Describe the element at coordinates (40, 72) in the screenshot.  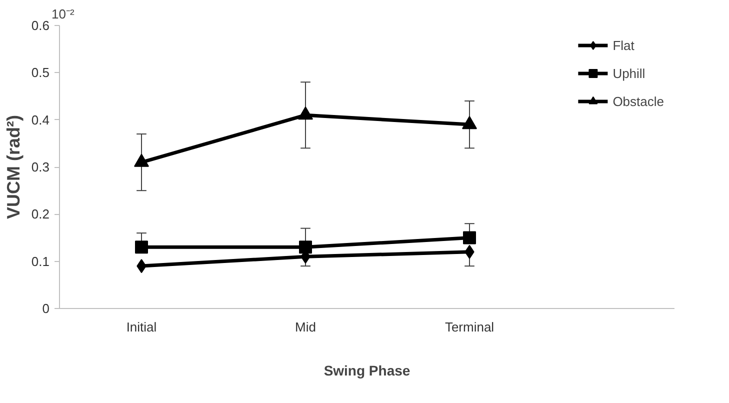
I see `y-tick-label: 0.5` at that location.